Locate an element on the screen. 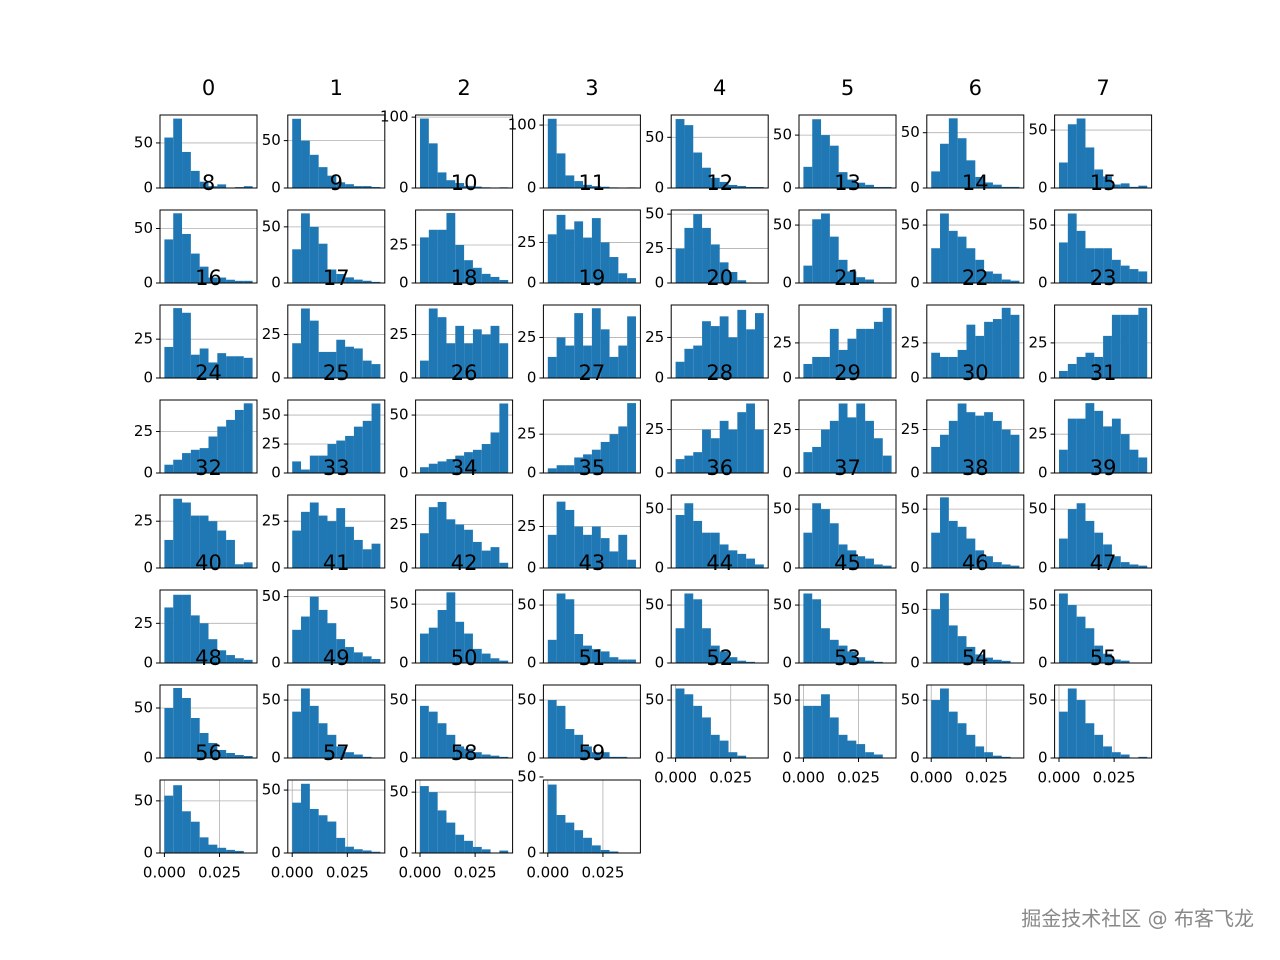 The width and height of the screenshot is (1280, 960). subplot-title: 48 is located at coordinates (208, 658).